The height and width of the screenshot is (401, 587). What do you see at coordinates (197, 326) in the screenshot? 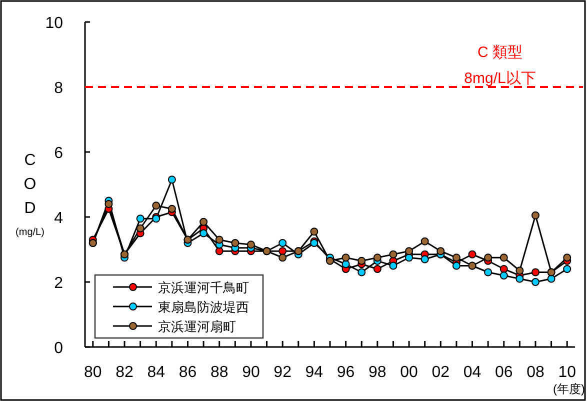
I see `legend-label: 京浜運河扇町` at bounding box center [197, 326].